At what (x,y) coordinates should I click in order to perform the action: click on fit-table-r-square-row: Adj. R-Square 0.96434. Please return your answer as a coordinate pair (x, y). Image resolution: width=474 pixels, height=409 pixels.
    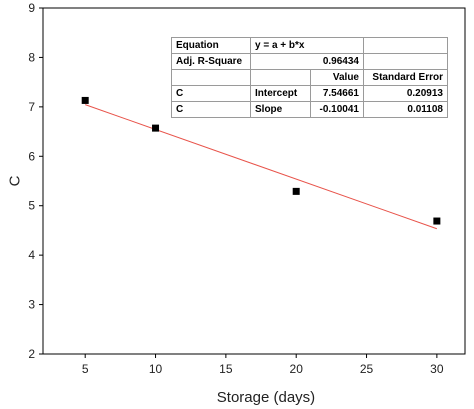
    Looking at the image, I should click on (309, 61).